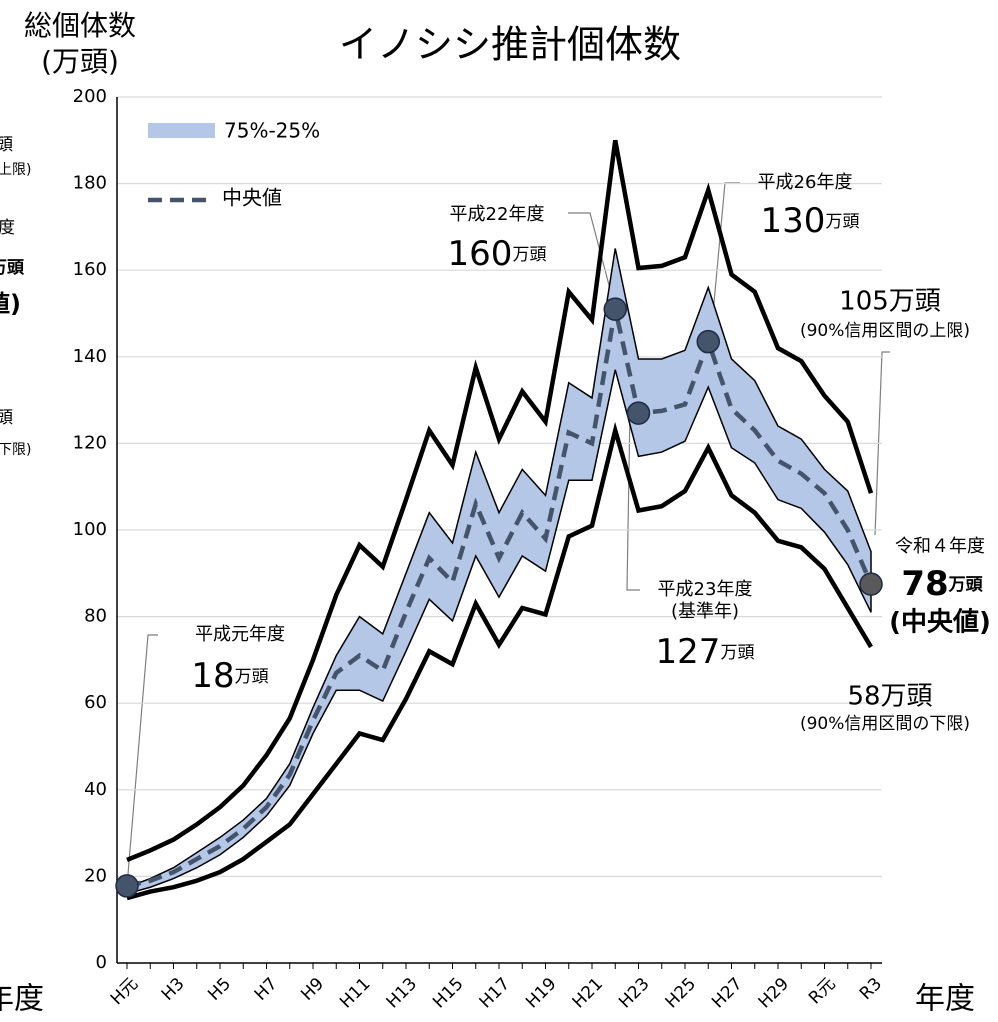  I want to click on clipped-text: 度, so click(7, 228).